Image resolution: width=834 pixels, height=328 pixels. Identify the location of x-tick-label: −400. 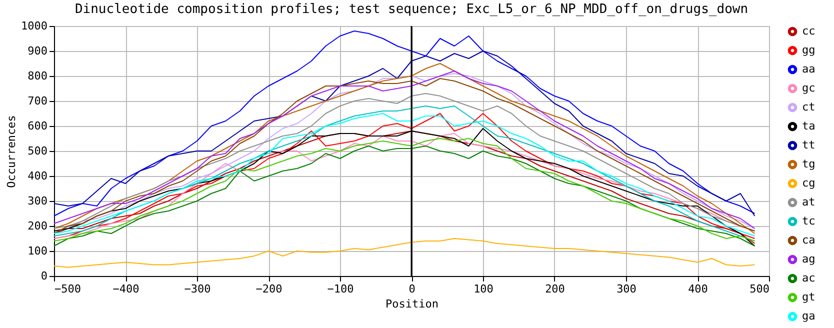
(126, 289).